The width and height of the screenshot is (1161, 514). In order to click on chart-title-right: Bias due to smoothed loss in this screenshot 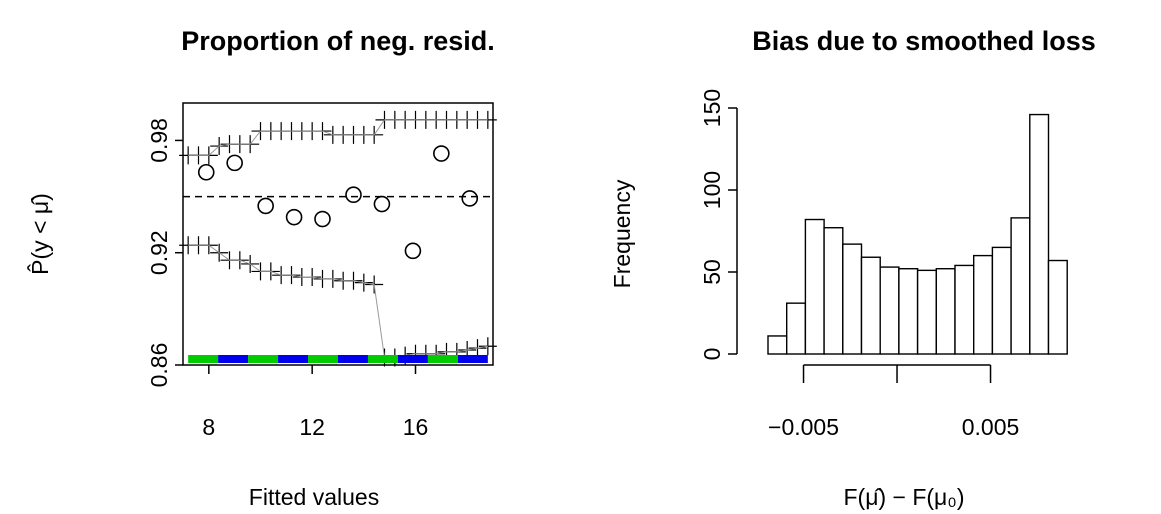, I will do `click(924, 41)`.